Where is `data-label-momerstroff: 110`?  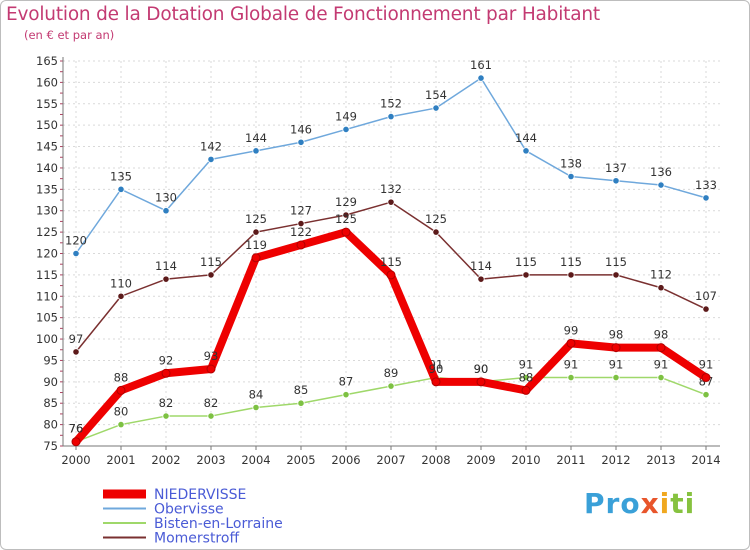 data-label-momerstroff: 110 is located at coordinates (121, 283).